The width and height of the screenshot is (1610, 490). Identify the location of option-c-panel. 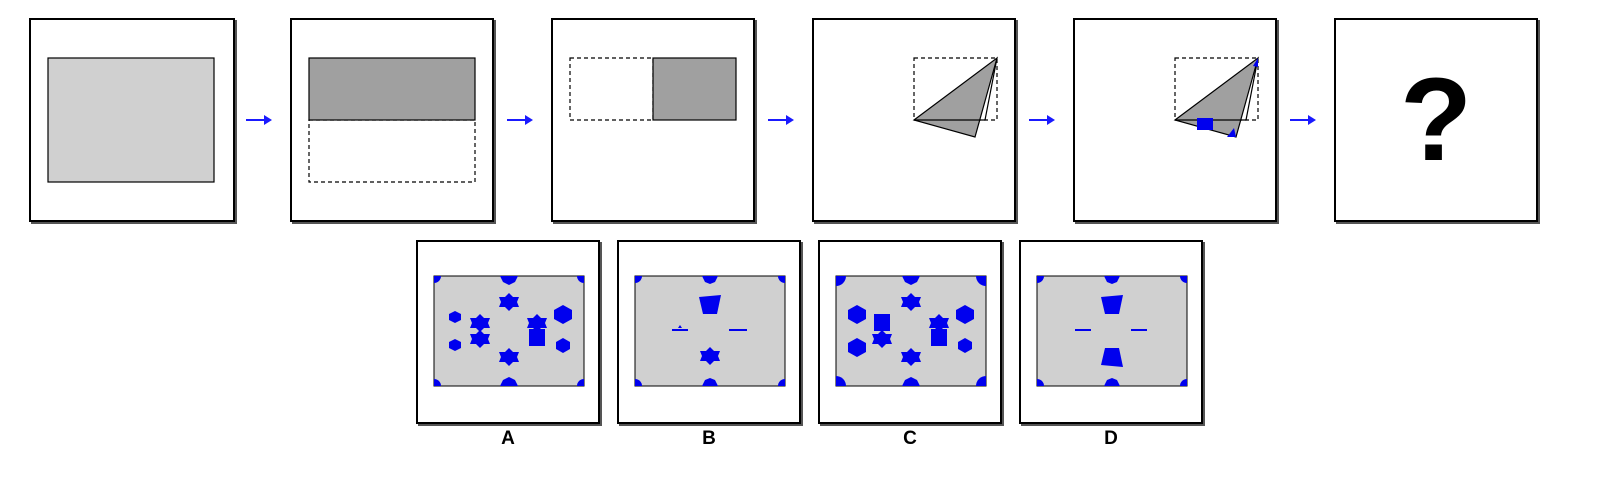
(910, 332).